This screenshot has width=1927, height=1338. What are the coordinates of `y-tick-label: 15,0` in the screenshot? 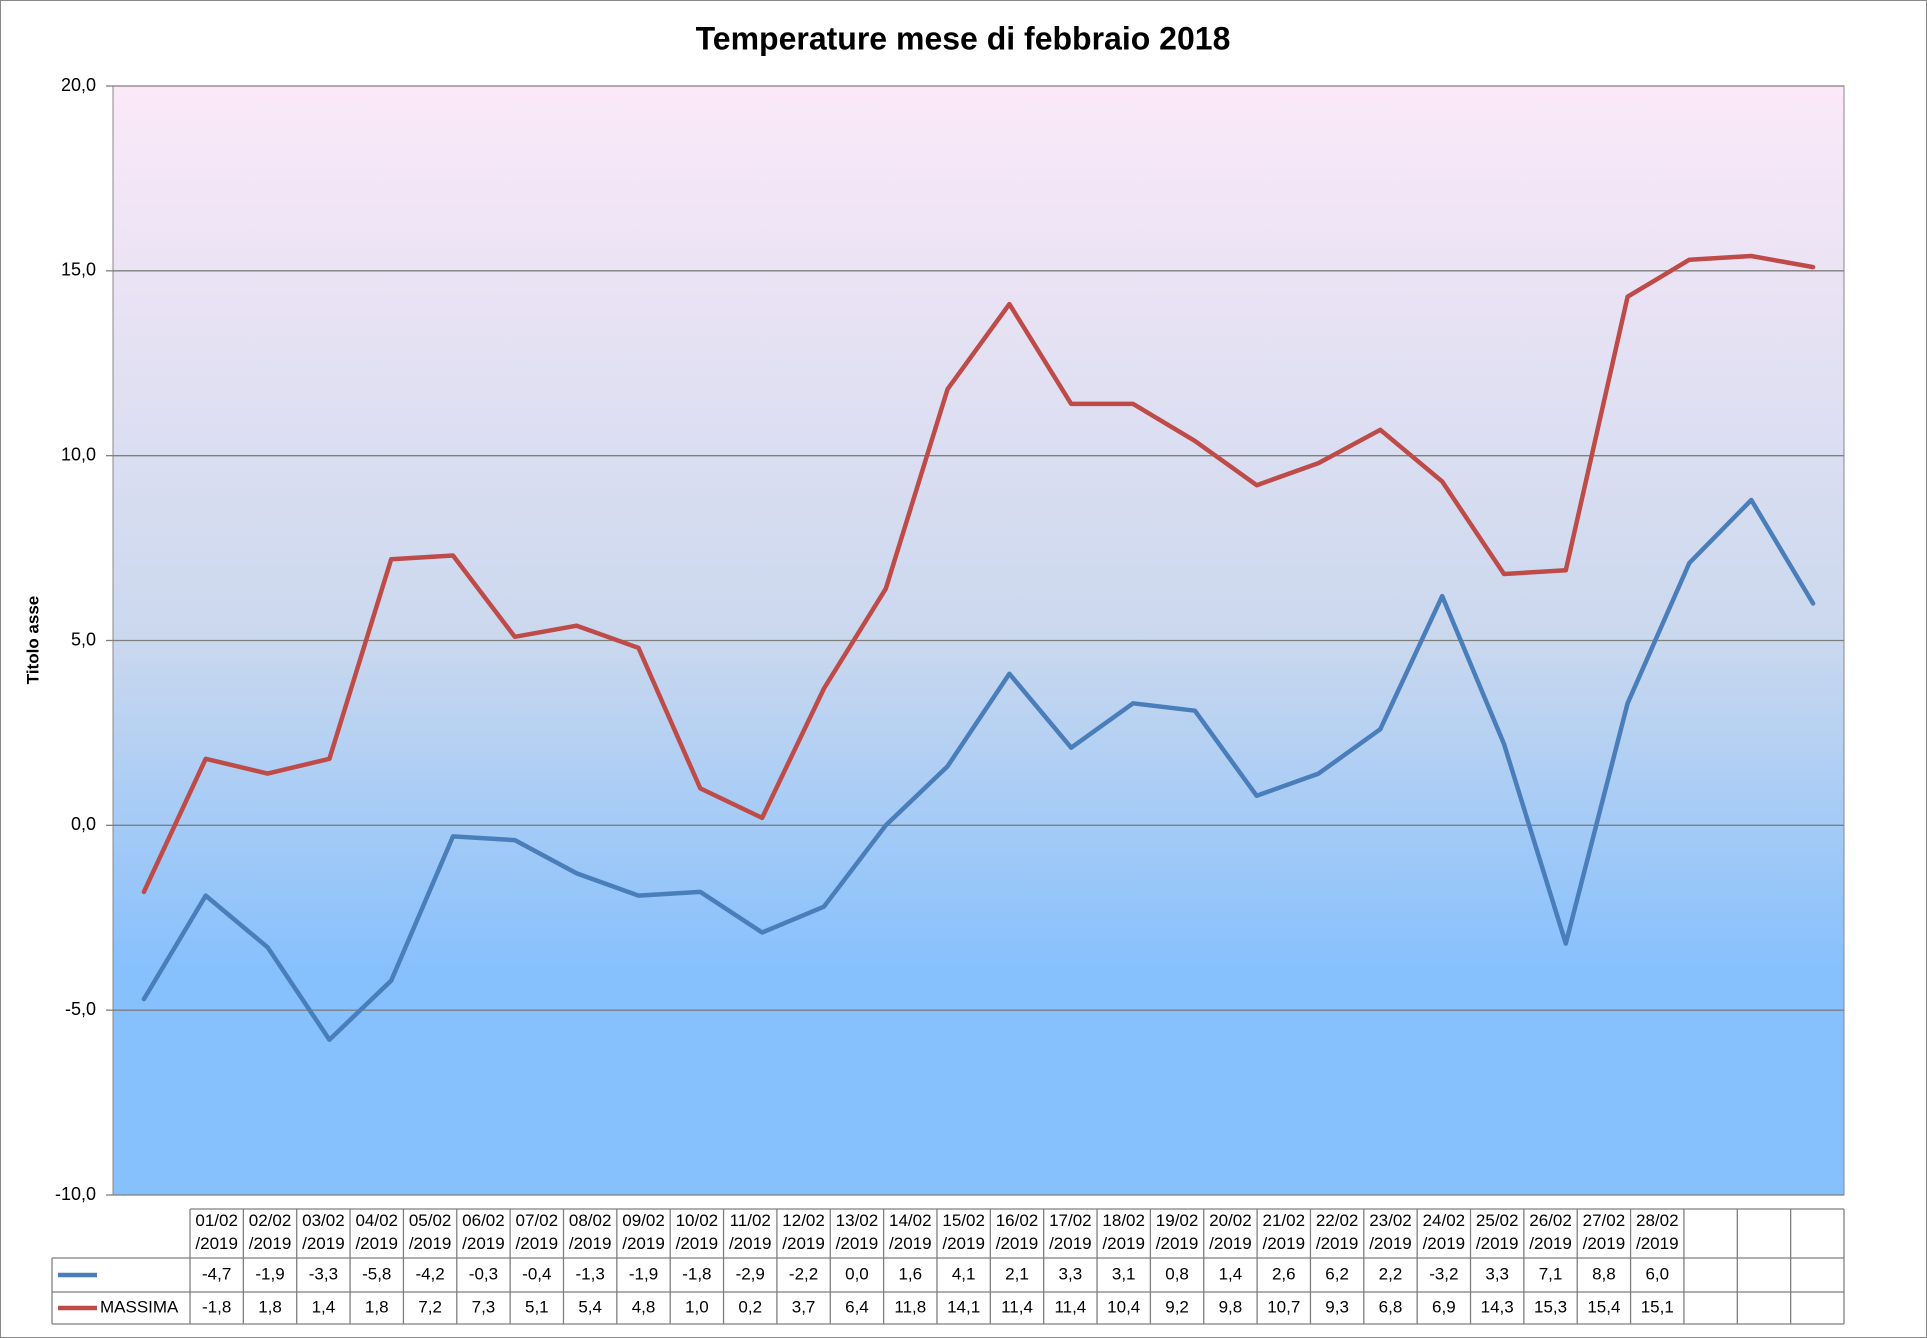 It's located at (78, 270).